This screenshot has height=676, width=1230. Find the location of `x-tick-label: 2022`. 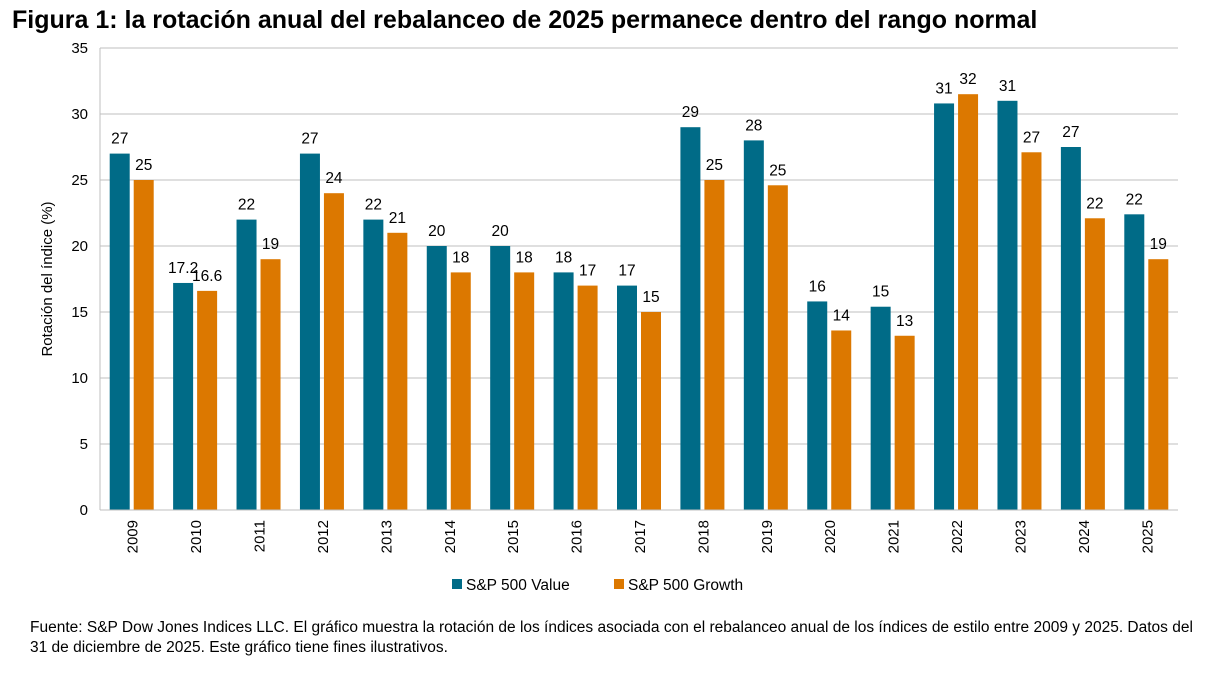

x-tick-label: 2022 is located at coordinates (957, 536).